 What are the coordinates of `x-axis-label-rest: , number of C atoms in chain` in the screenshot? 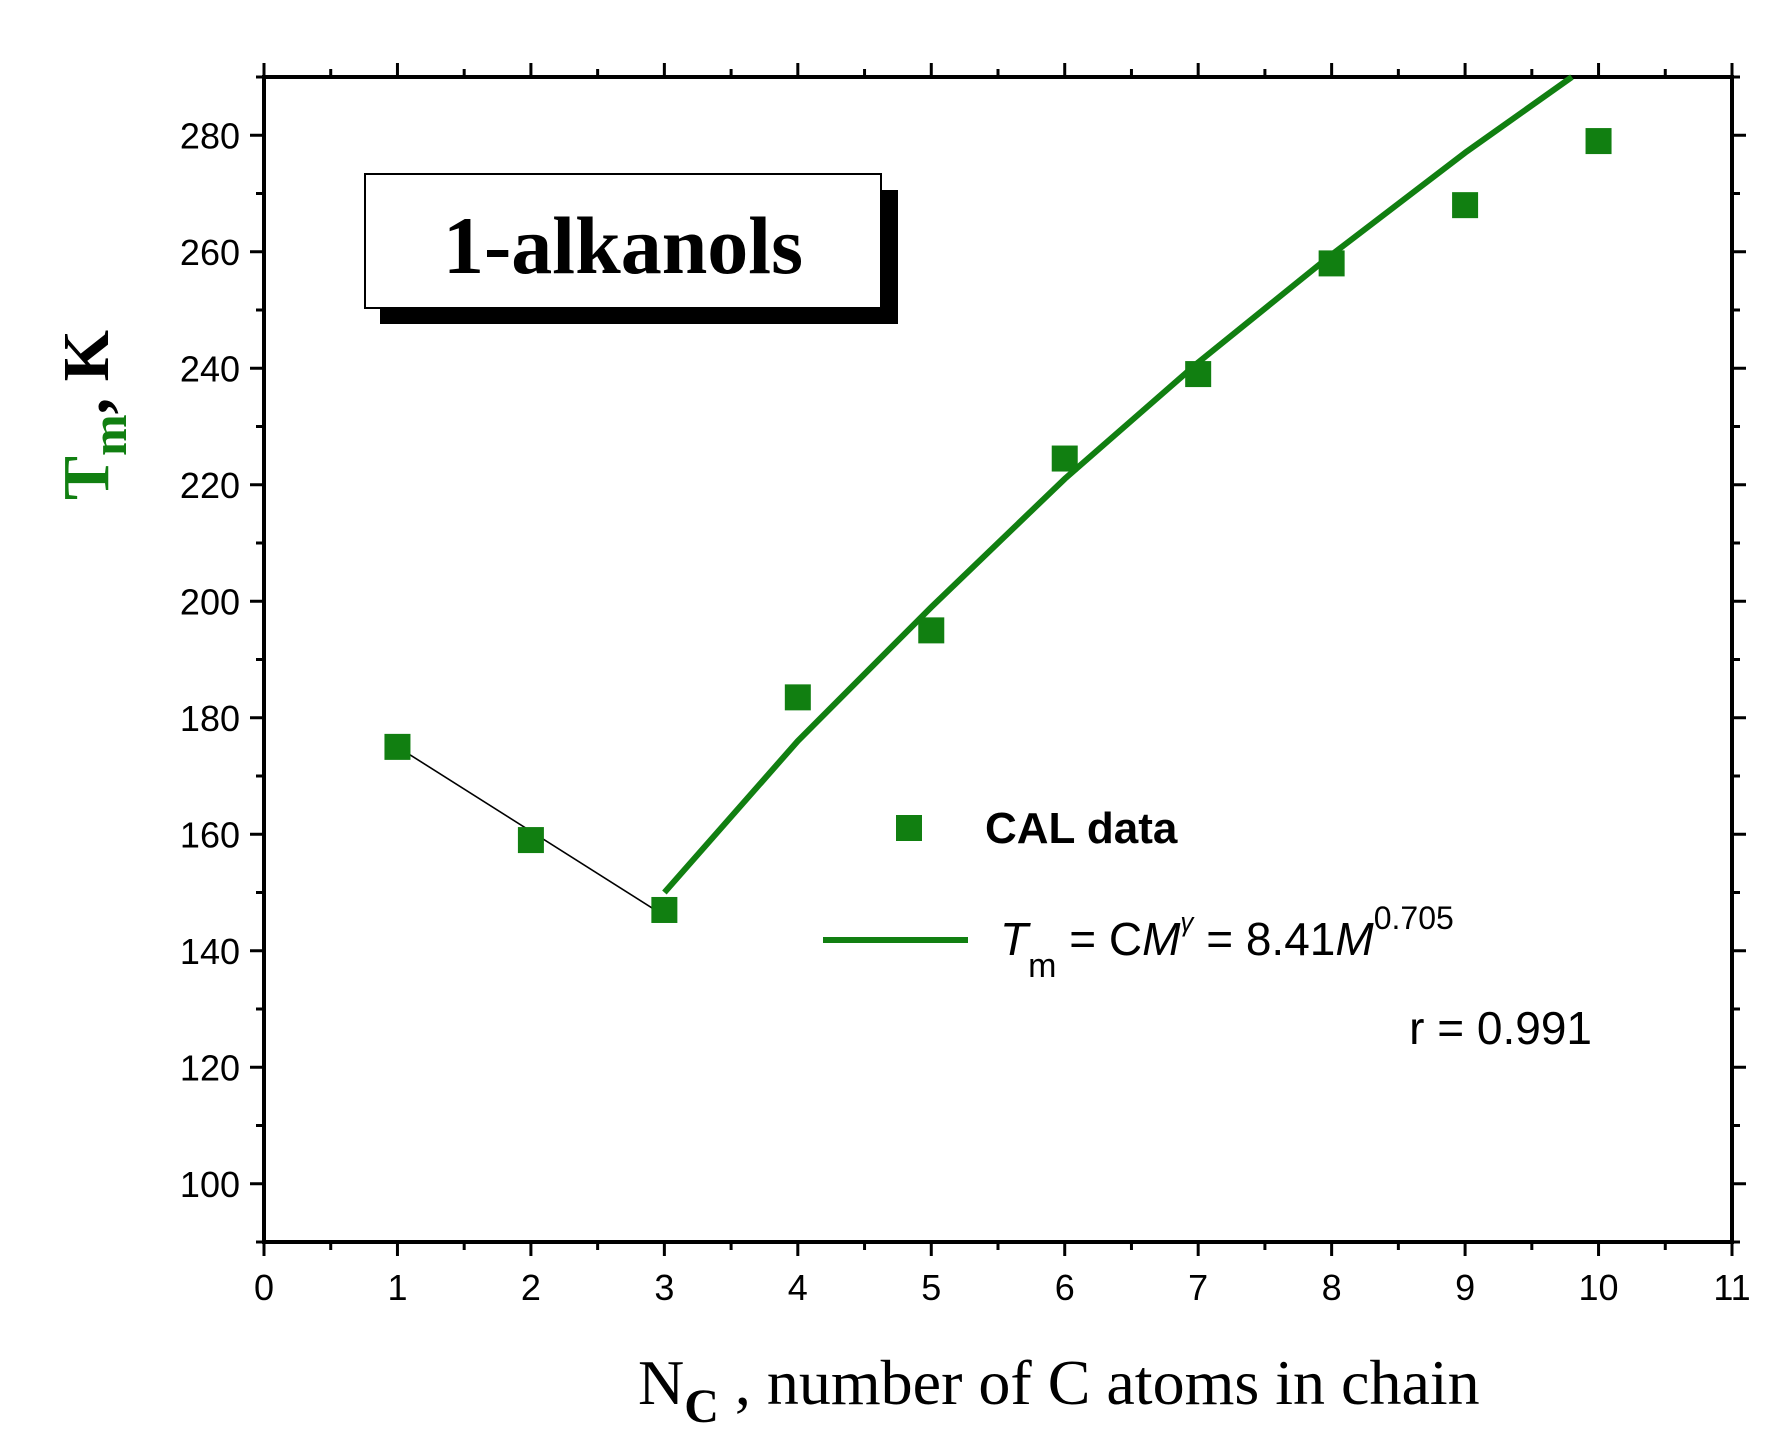 It's located at (1099, 1382).